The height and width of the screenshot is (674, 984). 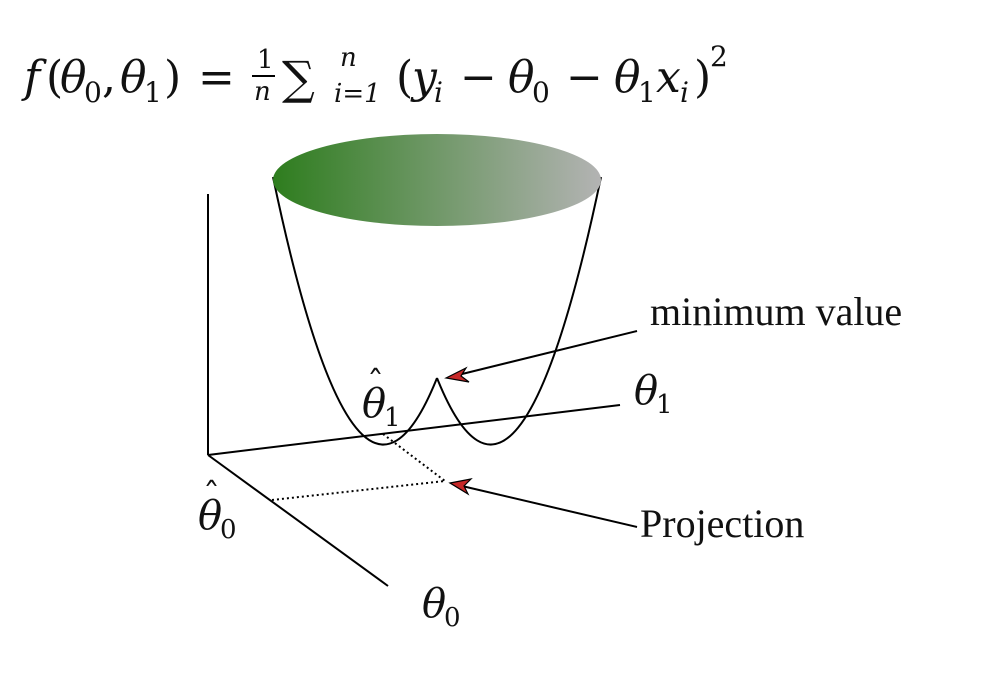 What do you see at coordinates (211, 496) in the screenshot?
I see `theta0-hat-accent: ˆ` at bounding box center [211, 496].